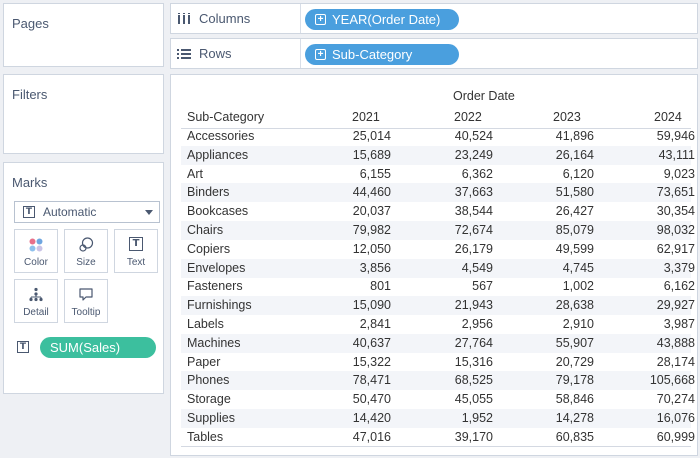 The width and height of the screenshot is (700, 458). I want to click on row-sub-category: Bookcases, so click(218, 211).